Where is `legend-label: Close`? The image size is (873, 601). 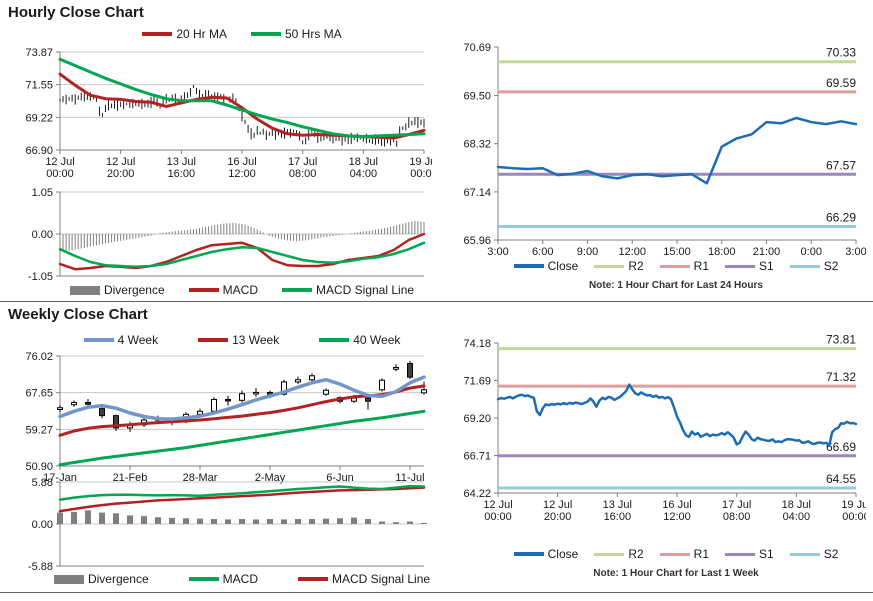 legend-label: Close is located at coordinates (563, 266).